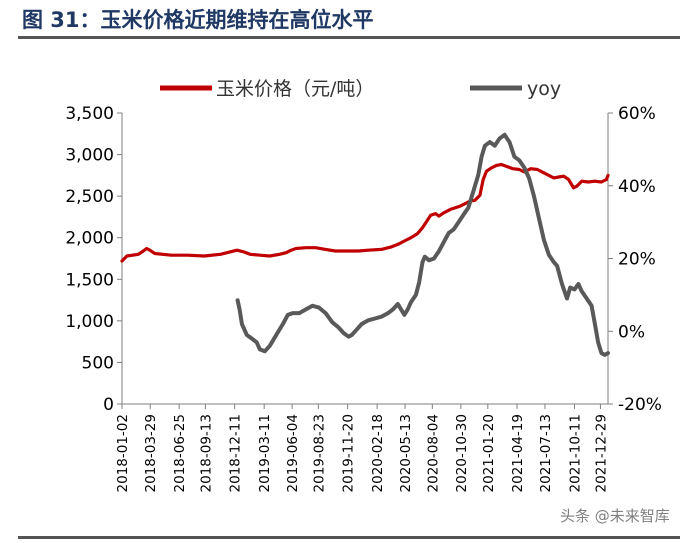  Describe the element at coordinates (236, 453) in the screenshot. I see `x-tick-label: 2018-12-11` at that location.